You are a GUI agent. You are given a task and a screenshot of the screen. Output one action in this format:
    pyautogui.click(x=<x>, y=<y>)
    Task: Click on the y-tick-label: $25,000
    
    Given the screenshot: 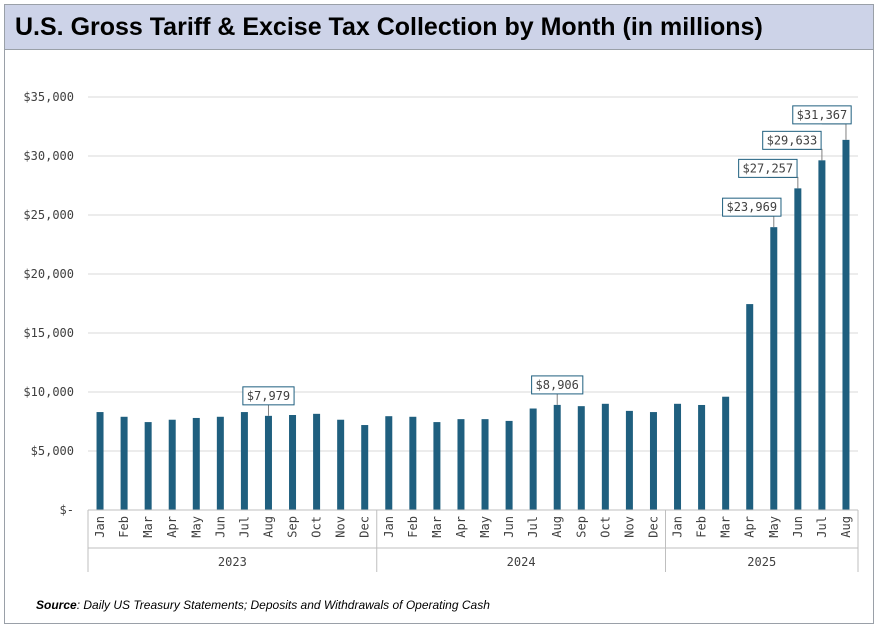 What is the action you would take?
    pyautogui.click(x=48, y=215)
    